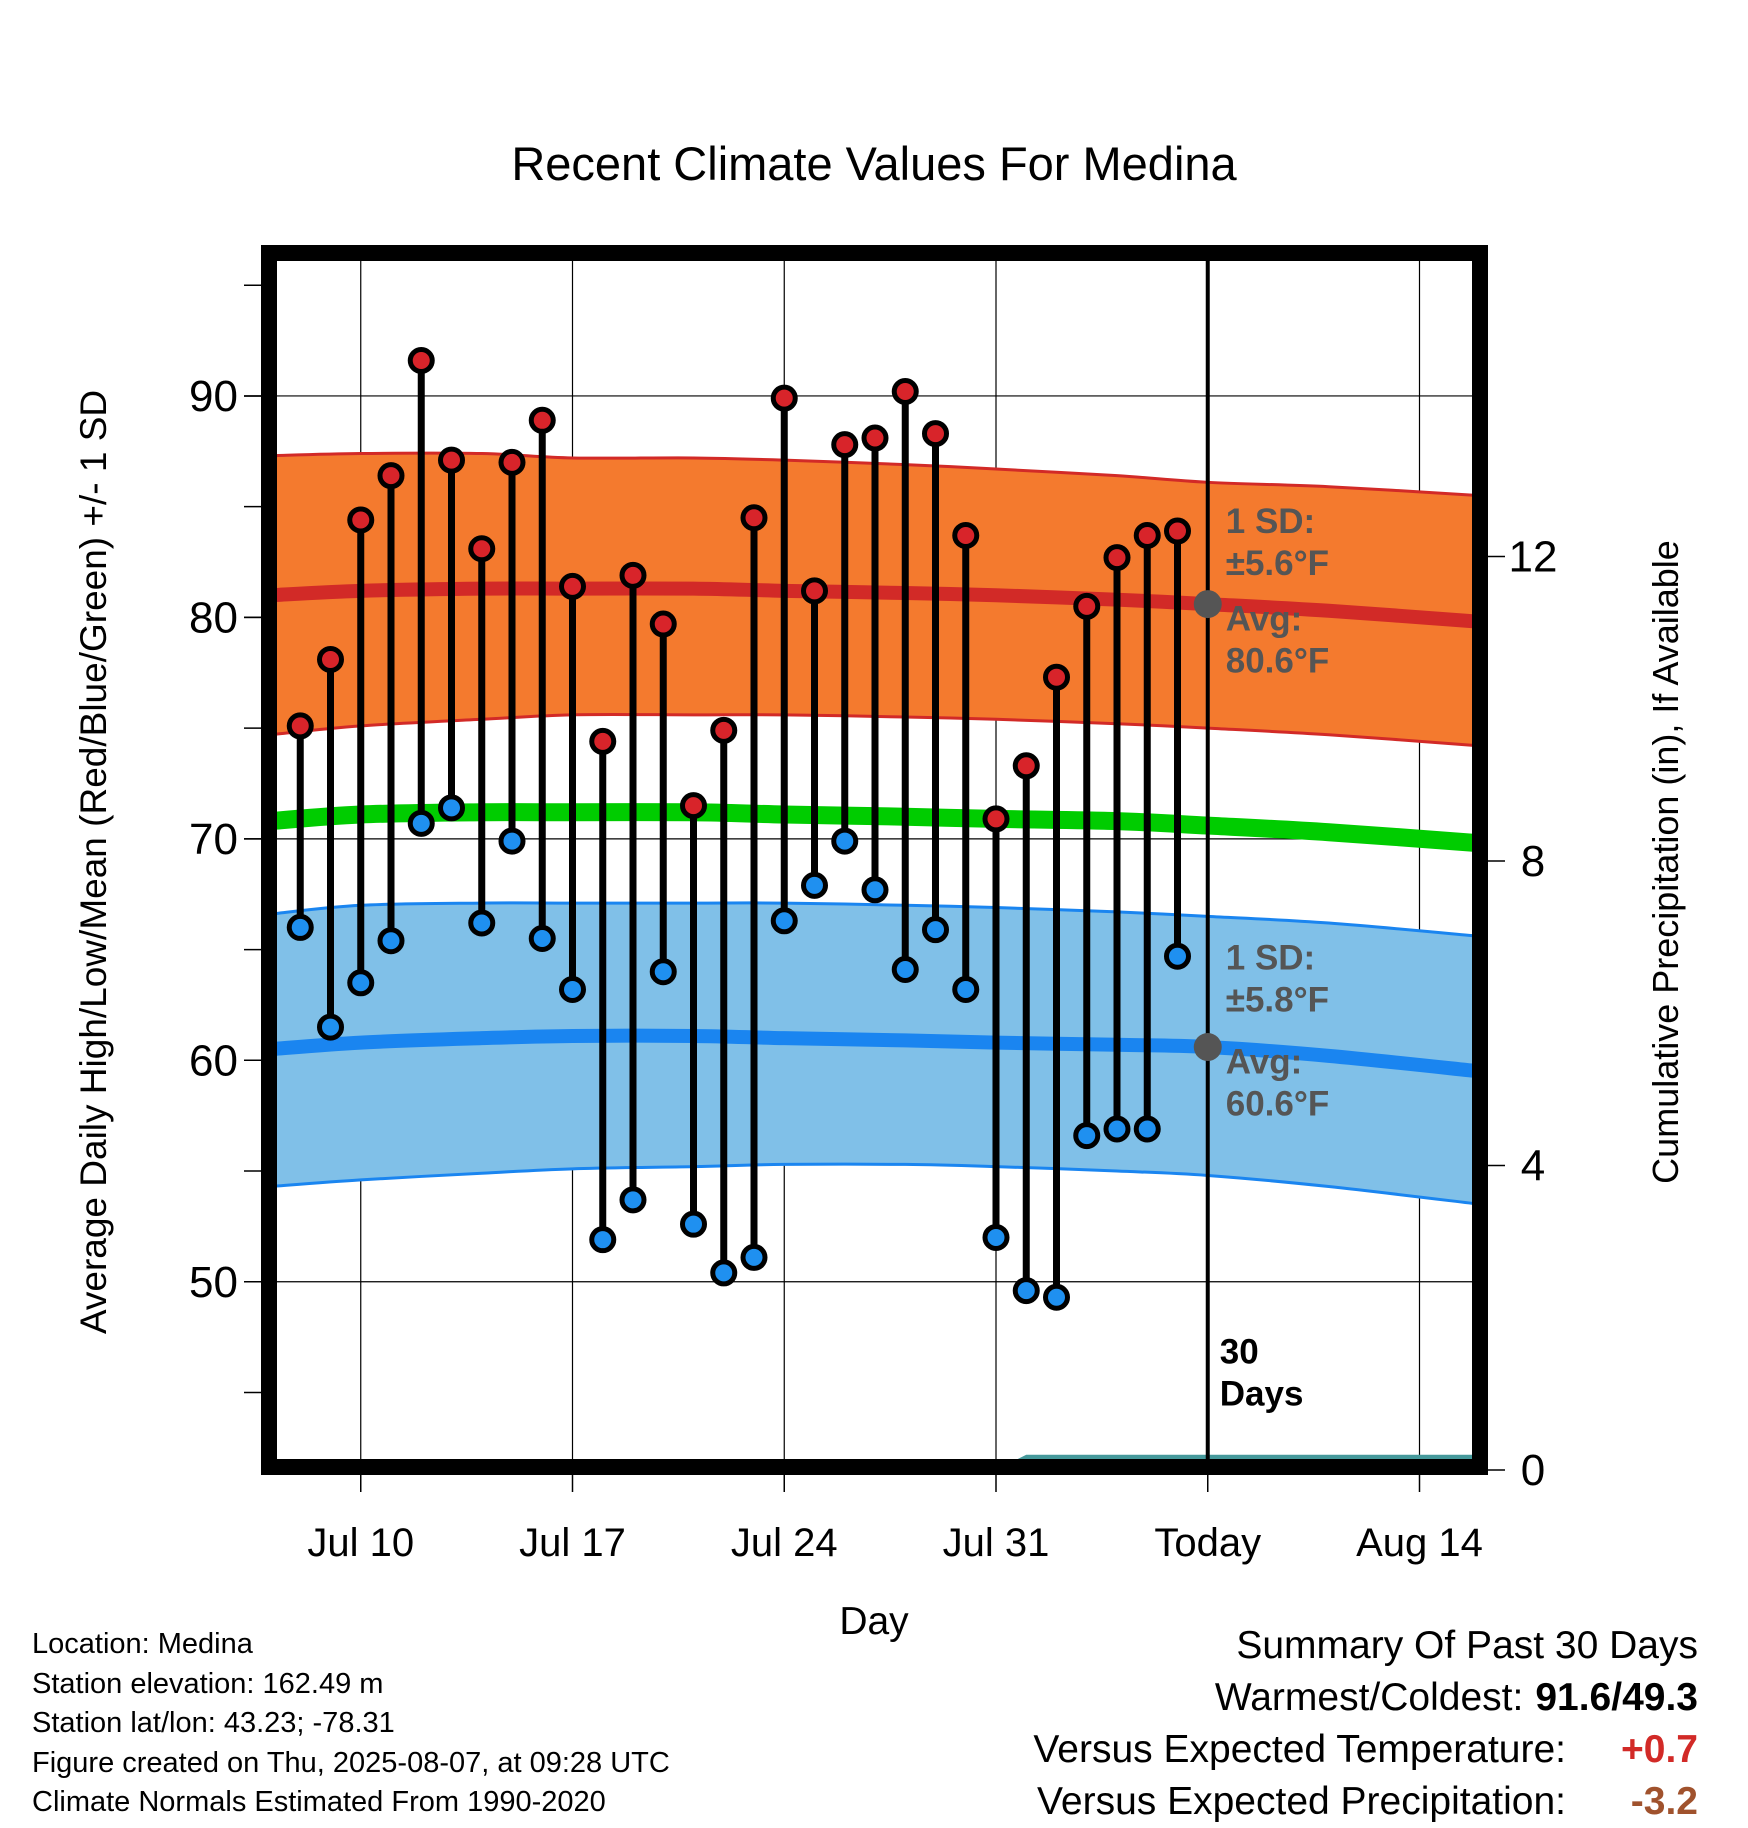  What do you see at coordinates (1419, 1543) in the screenshot?
I see `x-tick-label: Aug 14` at bounding box center [1419, 1543].